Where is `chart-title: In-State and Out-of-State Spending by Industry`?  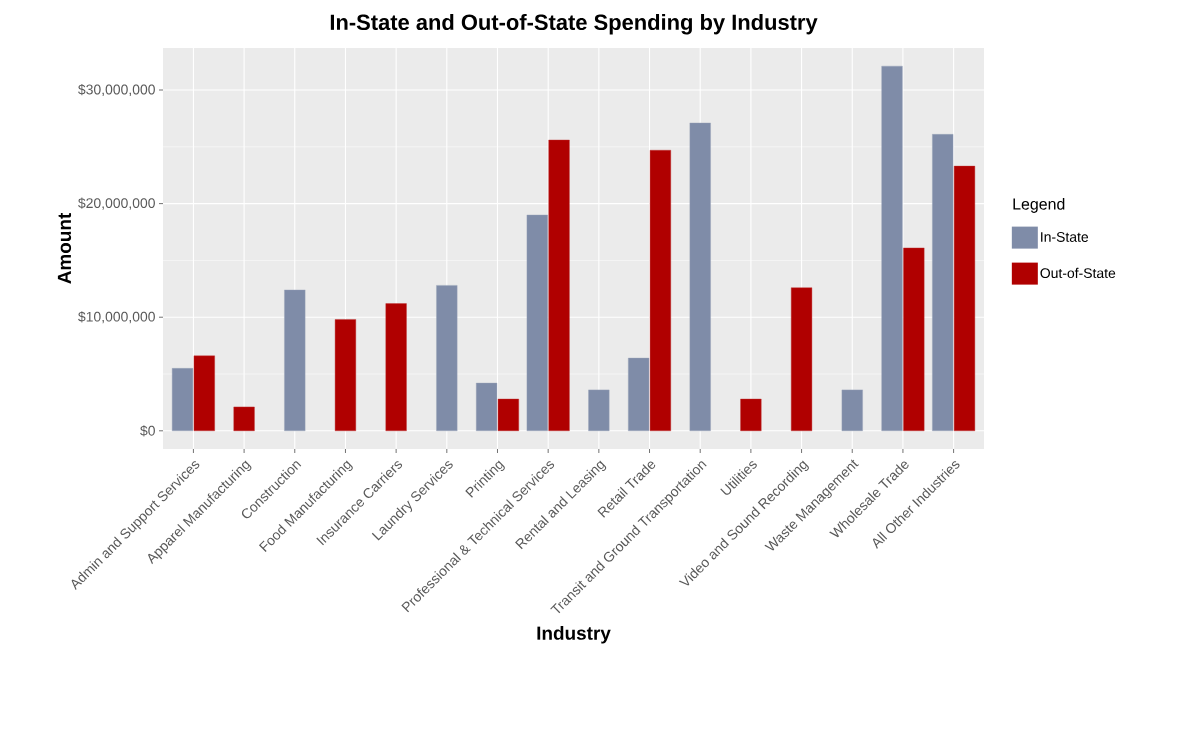
chart-title: In-State and Out-of-State Spending by Industry is located at coordinates (574, 24).